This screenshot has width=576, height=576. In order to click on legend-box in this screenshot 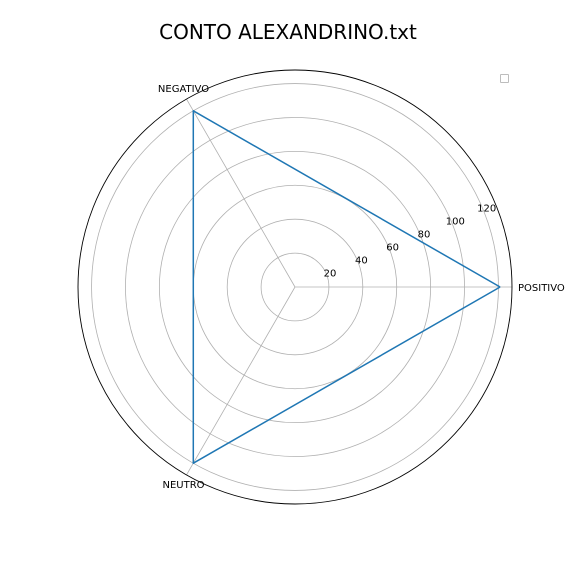, I will do `click(504, 78)`.